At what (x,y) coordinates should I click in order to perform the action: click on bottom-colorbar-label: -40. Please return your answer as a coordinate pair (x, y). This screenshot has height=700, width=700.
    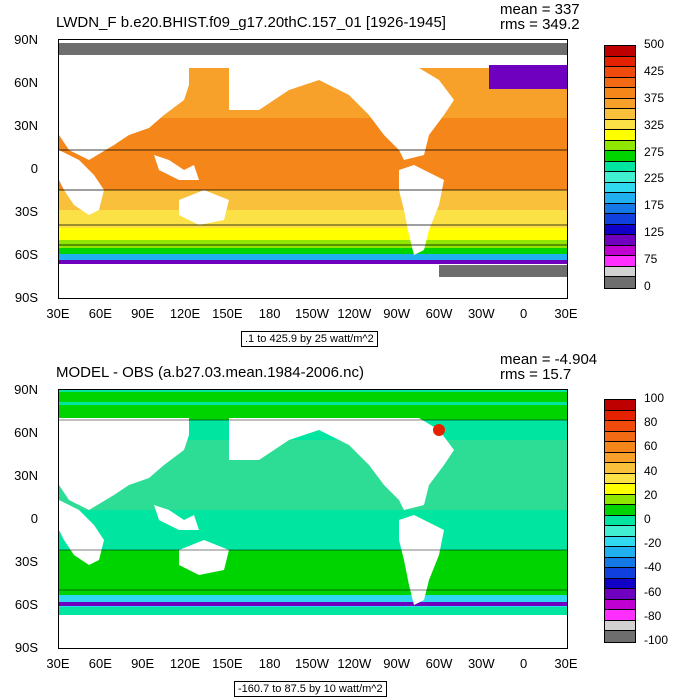
    Looking at the image, I should click on (653, 567).